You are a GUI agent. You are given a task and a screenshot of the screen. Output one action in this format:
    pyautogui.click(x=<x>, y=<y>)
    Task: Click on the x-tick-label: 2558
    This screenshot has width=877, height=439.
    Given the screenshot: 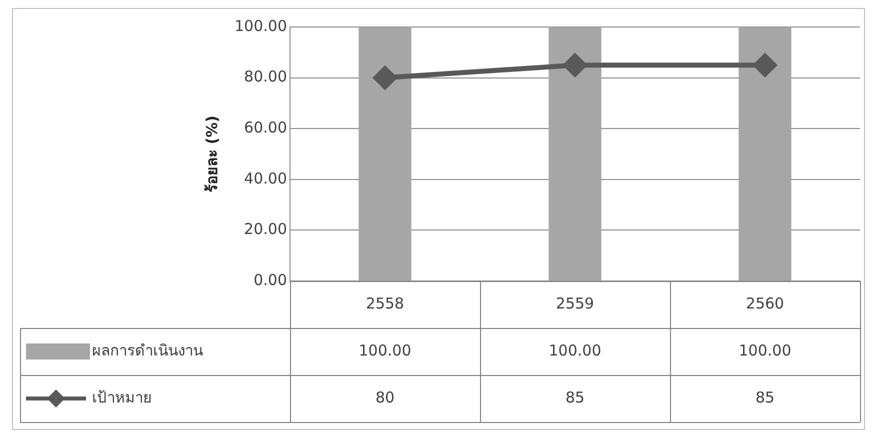 What is the action you would take?
    pyautogui.click(x=385, y=303)
    